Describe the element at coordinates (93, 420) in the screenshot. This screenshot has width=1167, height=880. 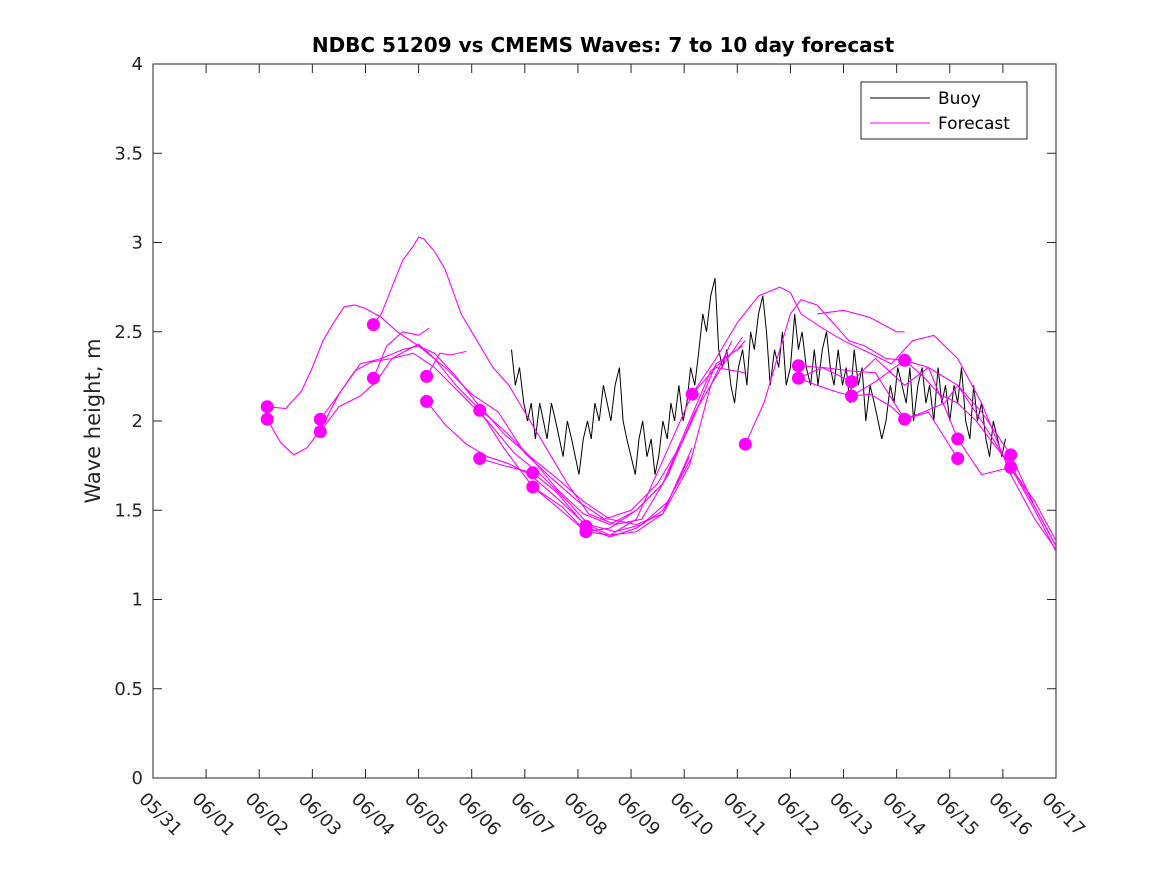
I see `y-axis-label: Wave height, m` at that location.